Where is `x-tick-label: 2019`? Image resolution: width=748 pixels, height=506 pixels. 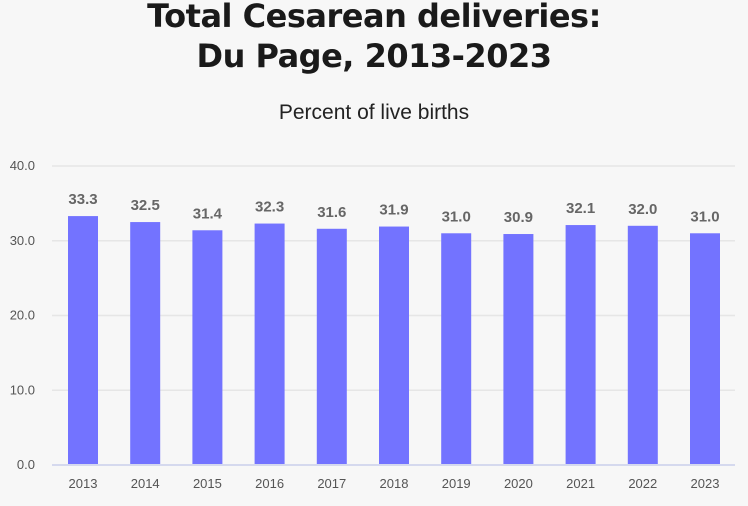
x-tick-label: 2019 is located at coordinates (456, 483).